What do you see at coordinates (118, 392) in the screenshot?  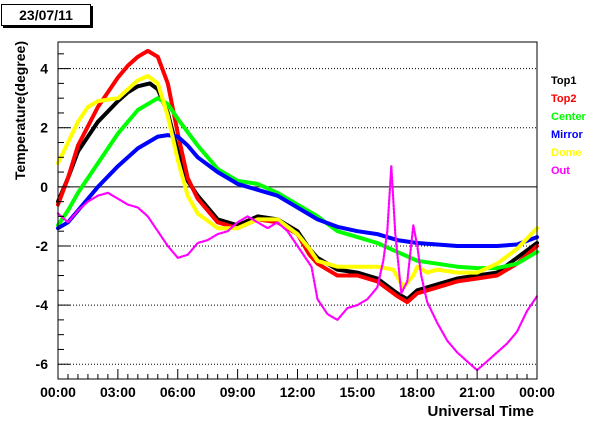 I see `x-tick-label: 03:00` at bounding box center [118, 392].